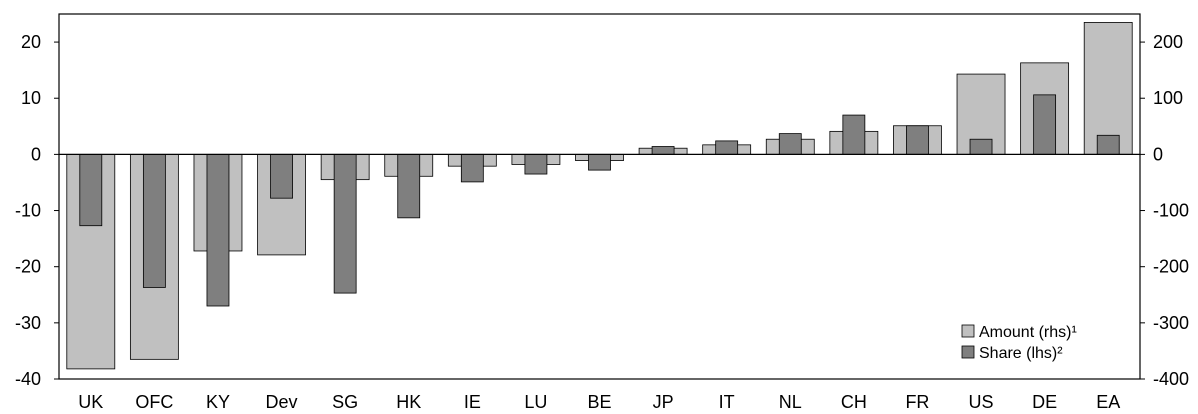  I want to click on bar-share-ea, so click(1108, 144).